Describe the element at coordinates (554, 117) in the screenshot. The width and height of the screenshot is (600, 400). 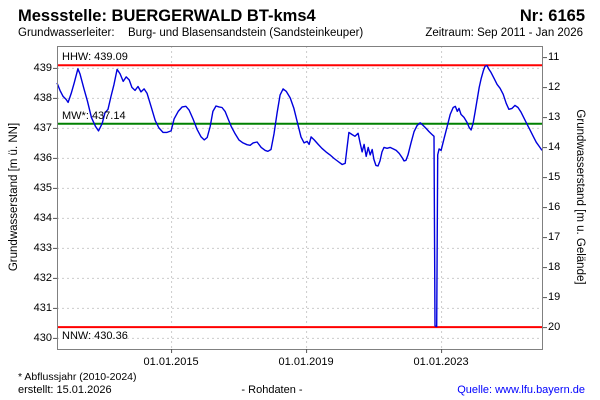
I see `right-axis-tick-label: 13` at that location.